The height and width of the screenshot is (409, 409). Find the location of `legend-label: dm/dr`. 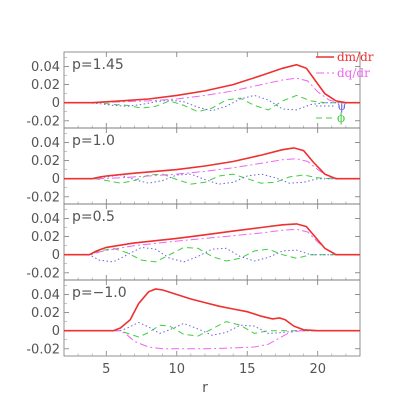

legend-label: dm/dr is located at coordinates (355, 57).